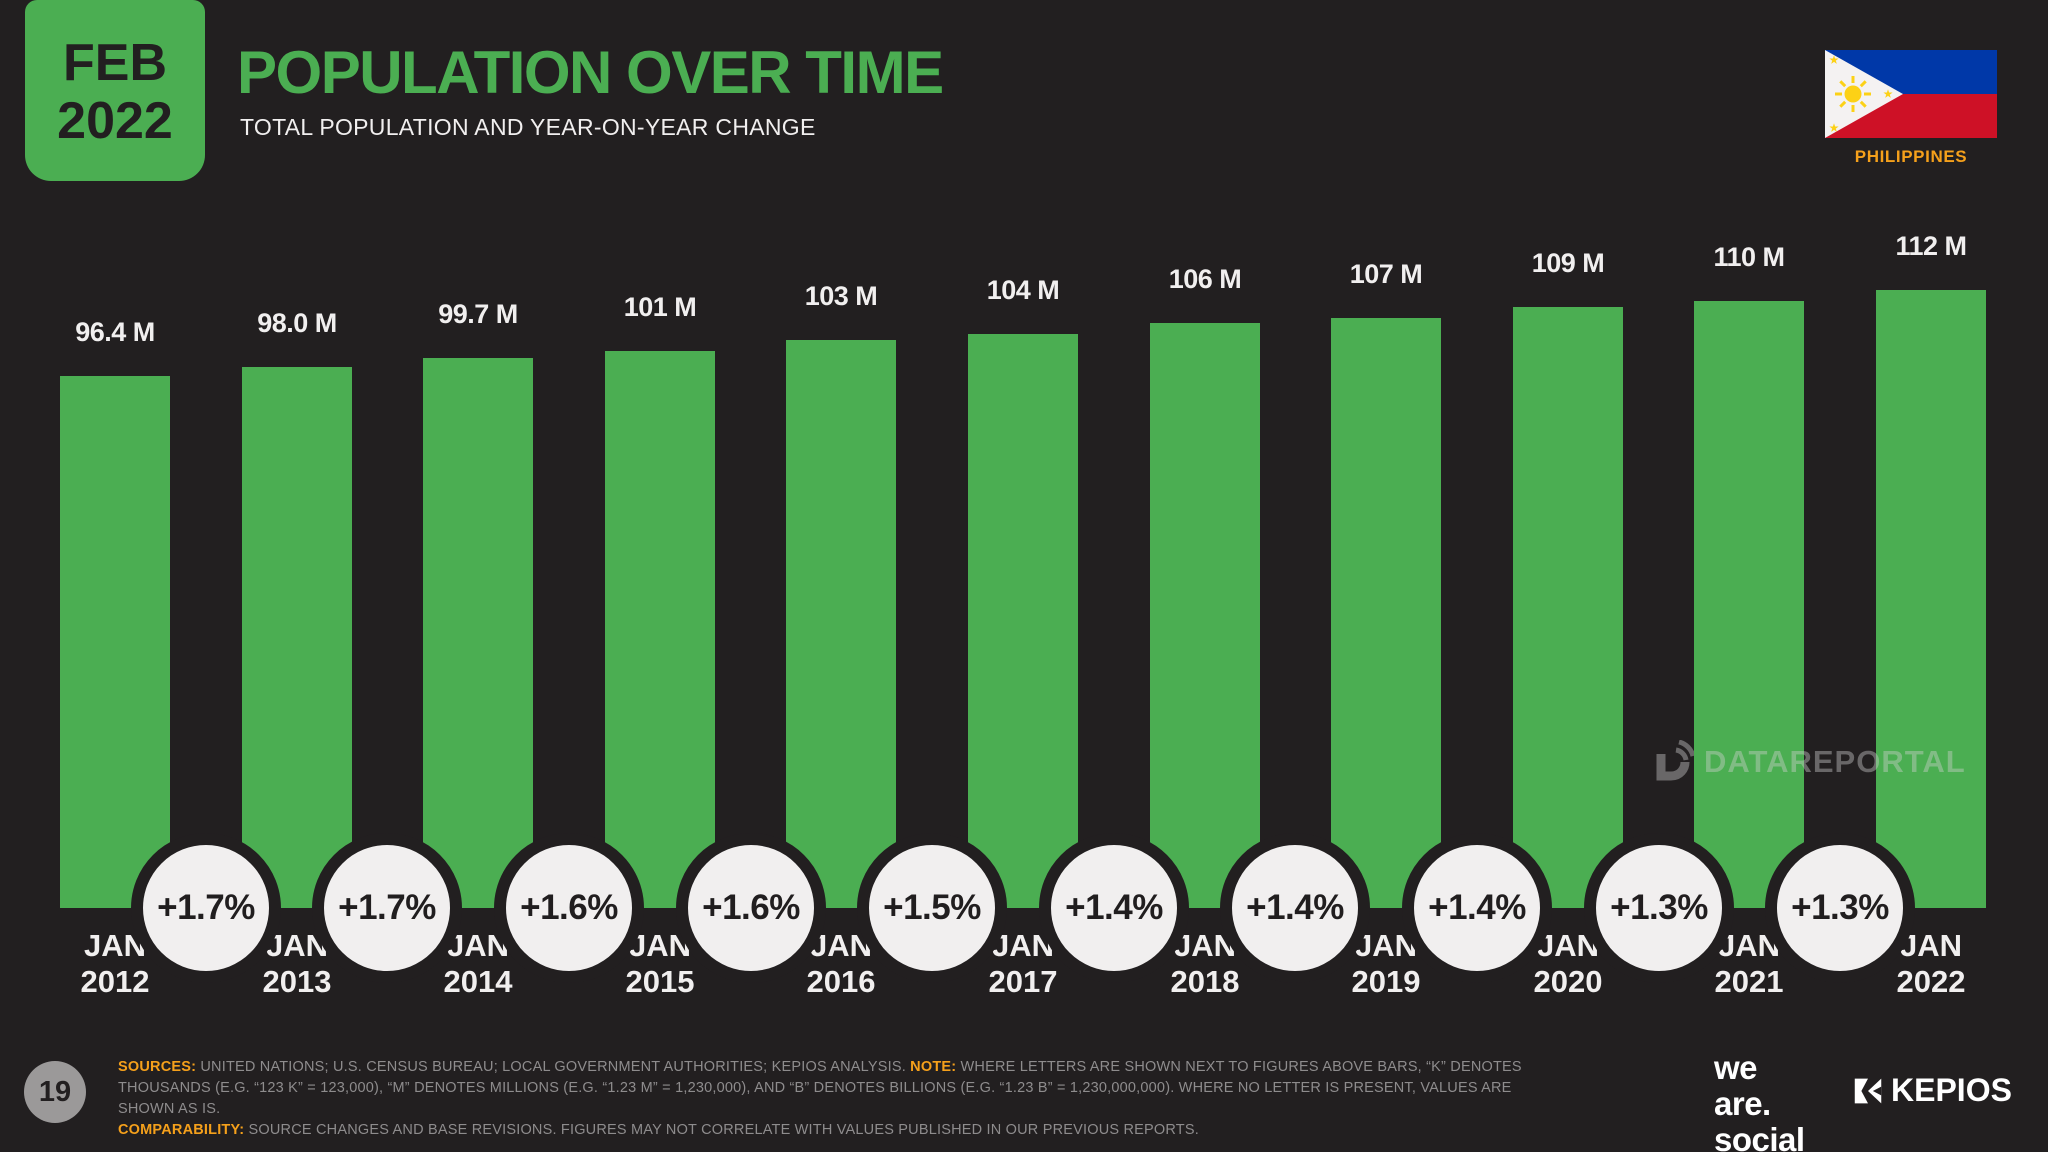  What do you see at coordinates (1911, 156) in the screenshot?
I see `country-label: PHILIPPINES` at bounding box center [1911, 156].